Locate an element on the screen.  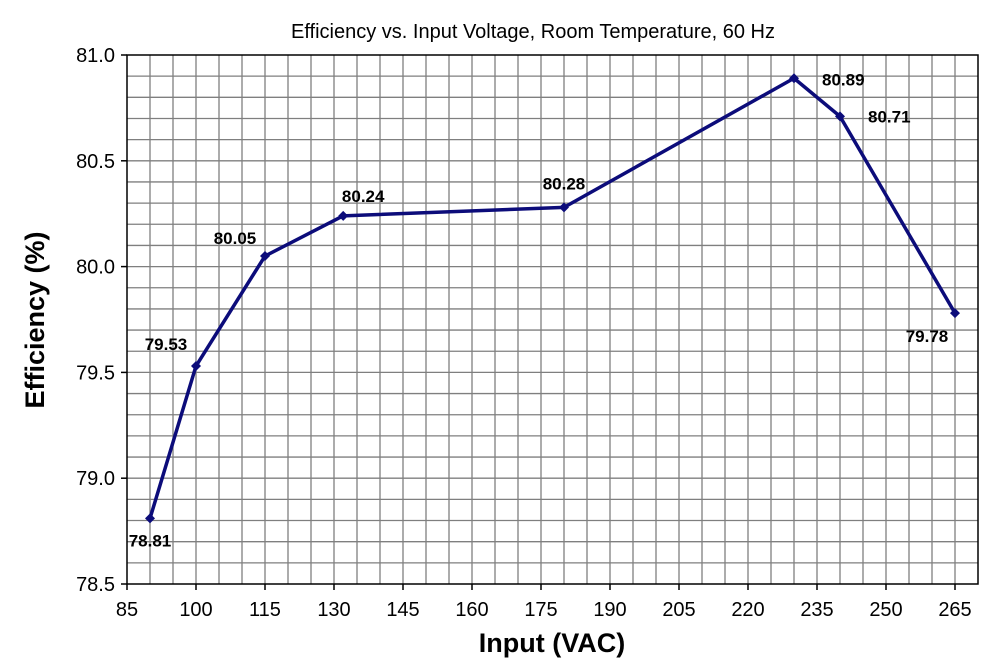
data-label: 80.24 is located at coordinates (363, 196).